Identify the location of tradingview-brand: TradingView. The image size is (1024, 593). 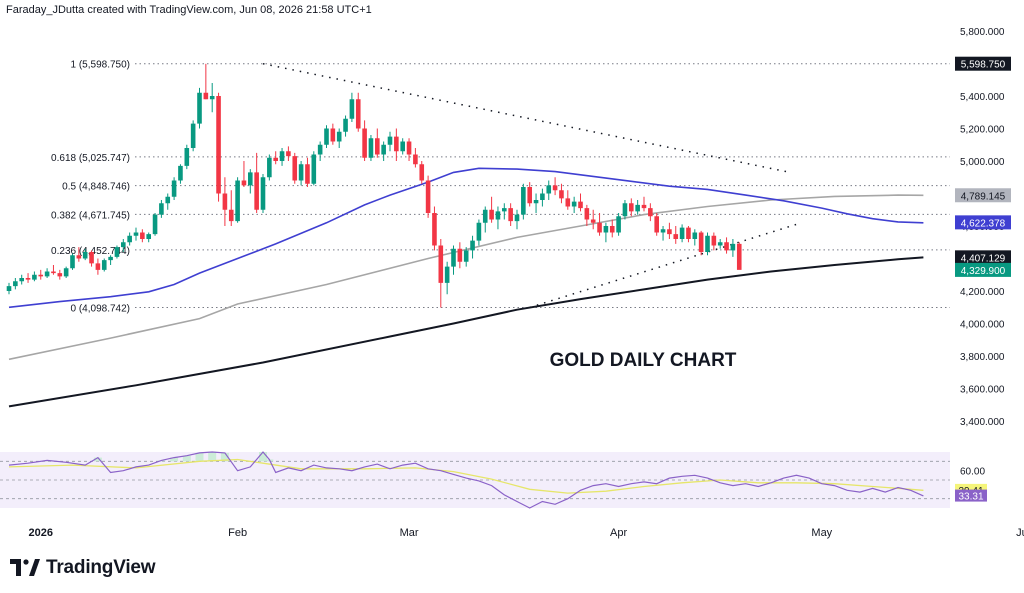
(101, 567).